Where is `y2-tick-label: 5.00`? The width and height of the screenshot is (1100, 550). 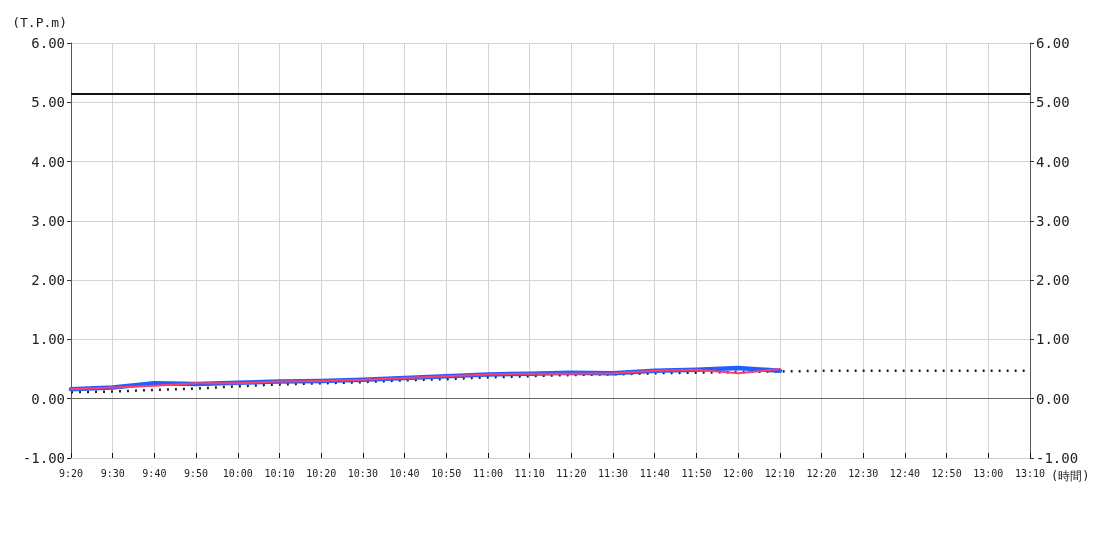
y2-tick-label: 5.00 is located at coordinates (1053, 102).